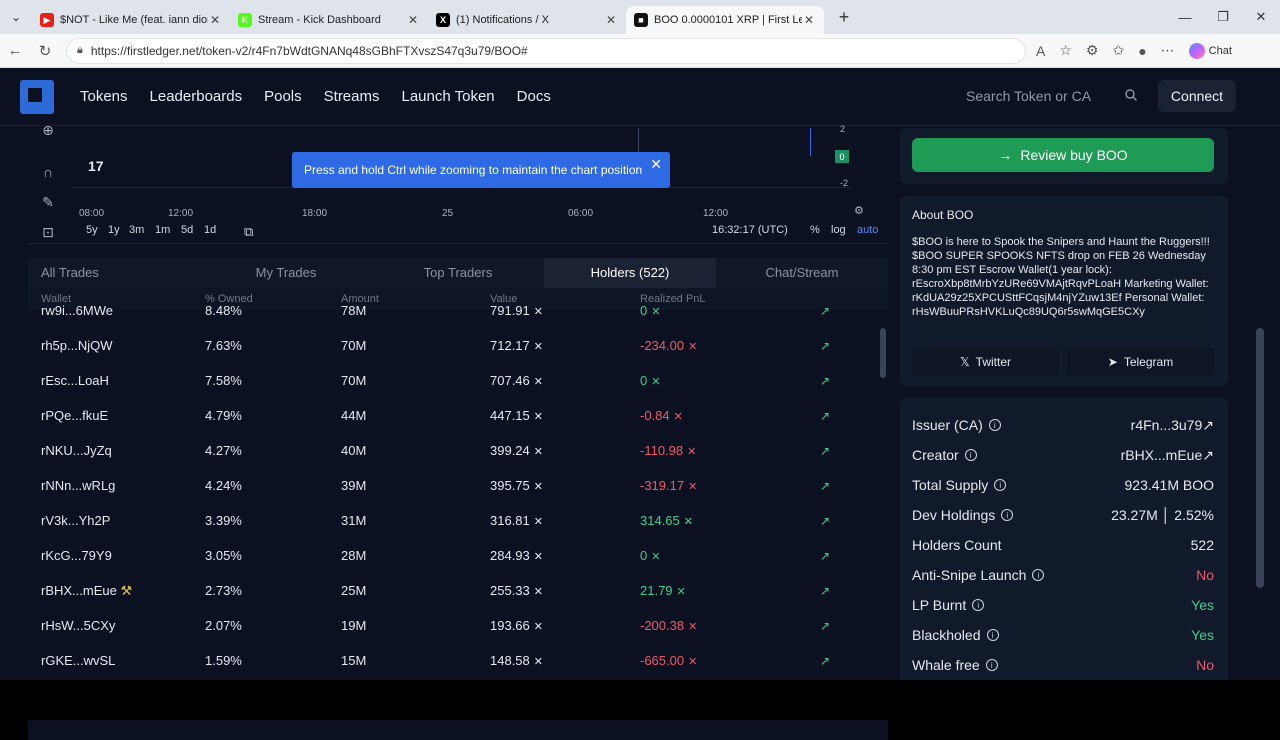 The width and height of the screenshot is (1280, 740). I want to click on wallet-address: rh5p...NjQW, so click(116, 345).